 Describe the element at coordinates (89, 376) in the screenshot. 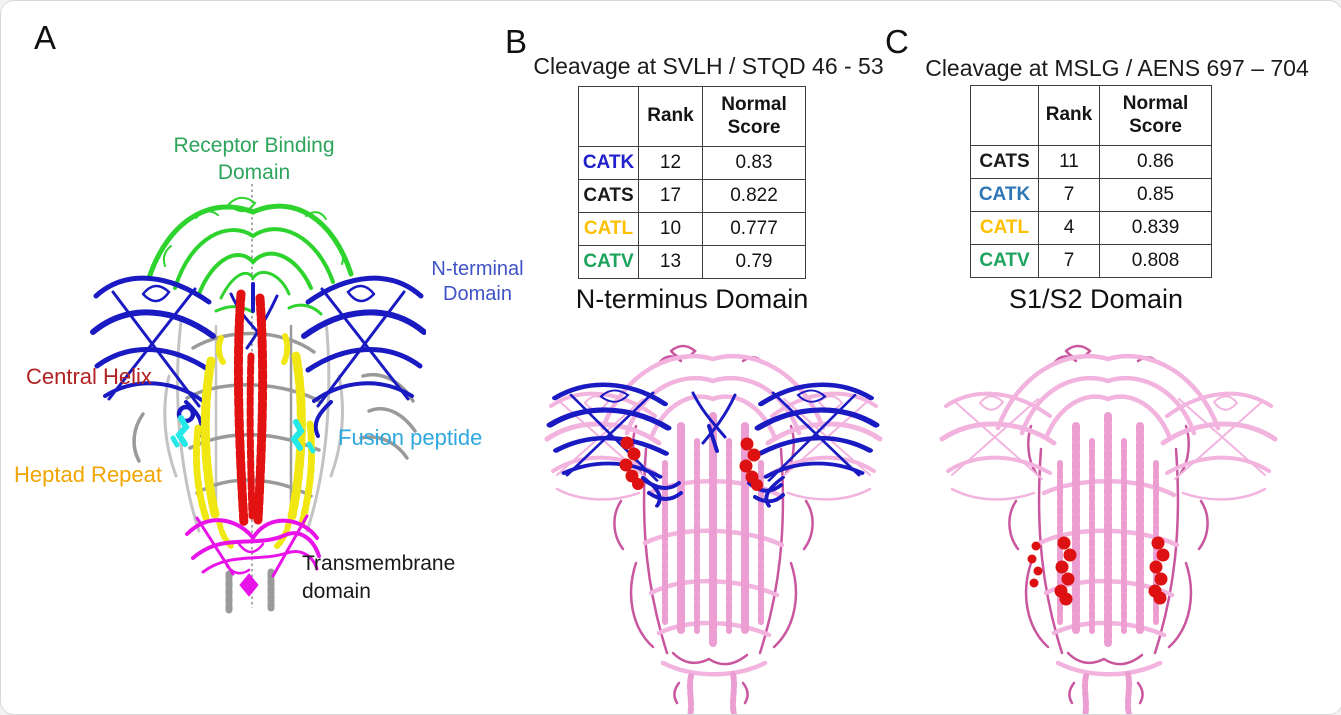

I see `central-helix-label: Central Helix` at that location.